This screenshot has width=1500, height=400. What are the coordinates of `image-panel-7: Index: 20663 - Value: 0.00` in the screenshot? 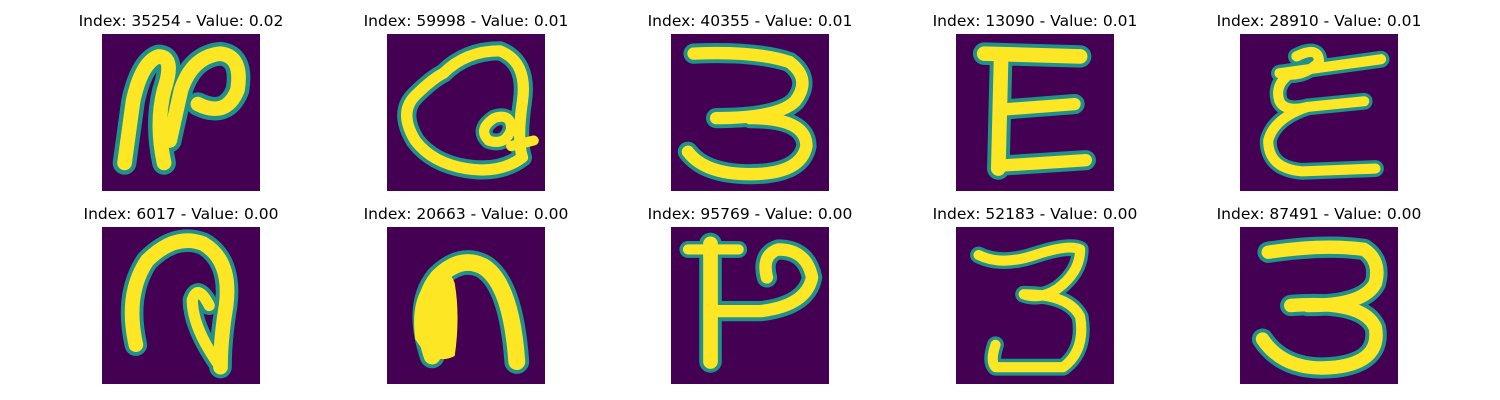 It's located at (466, 295).